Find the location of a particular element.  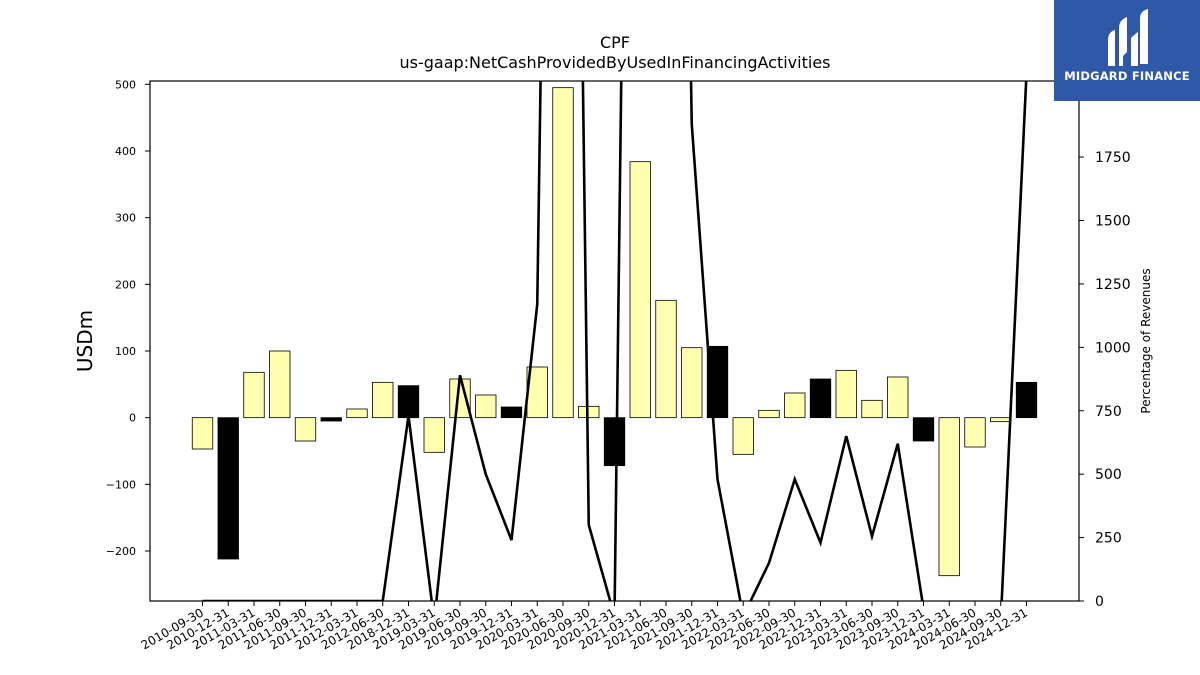

brand-logo: MIDGARD FINANCE is located at coordinates (1127, 50).